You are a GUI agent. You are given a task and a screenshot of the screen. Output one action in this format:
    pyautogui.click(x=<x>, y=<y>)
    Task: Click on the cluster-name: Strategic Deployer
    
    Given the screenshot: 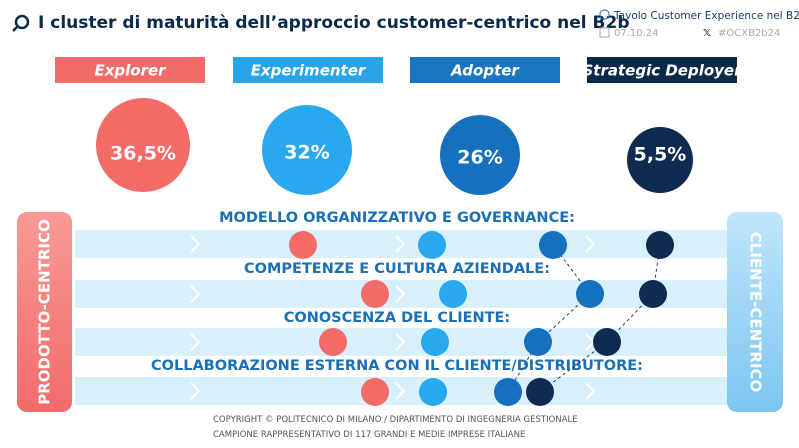 What is the action you would take?
    pyautogui.click(x=663, y=71)
    